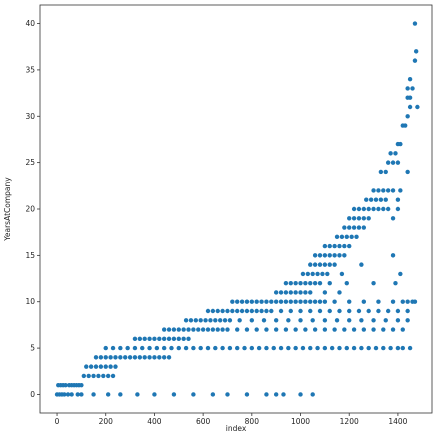  I want to click on x-tick-label: 200, so click(106, 421).